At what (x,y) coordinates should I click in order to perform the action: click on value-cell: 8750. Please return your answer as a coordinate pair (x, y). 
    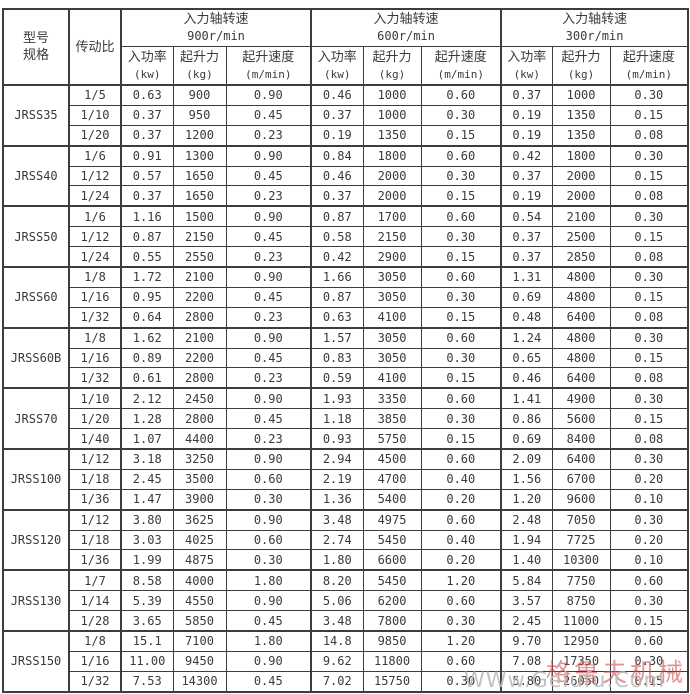
    Looking at the image, I should click on (581, 601).